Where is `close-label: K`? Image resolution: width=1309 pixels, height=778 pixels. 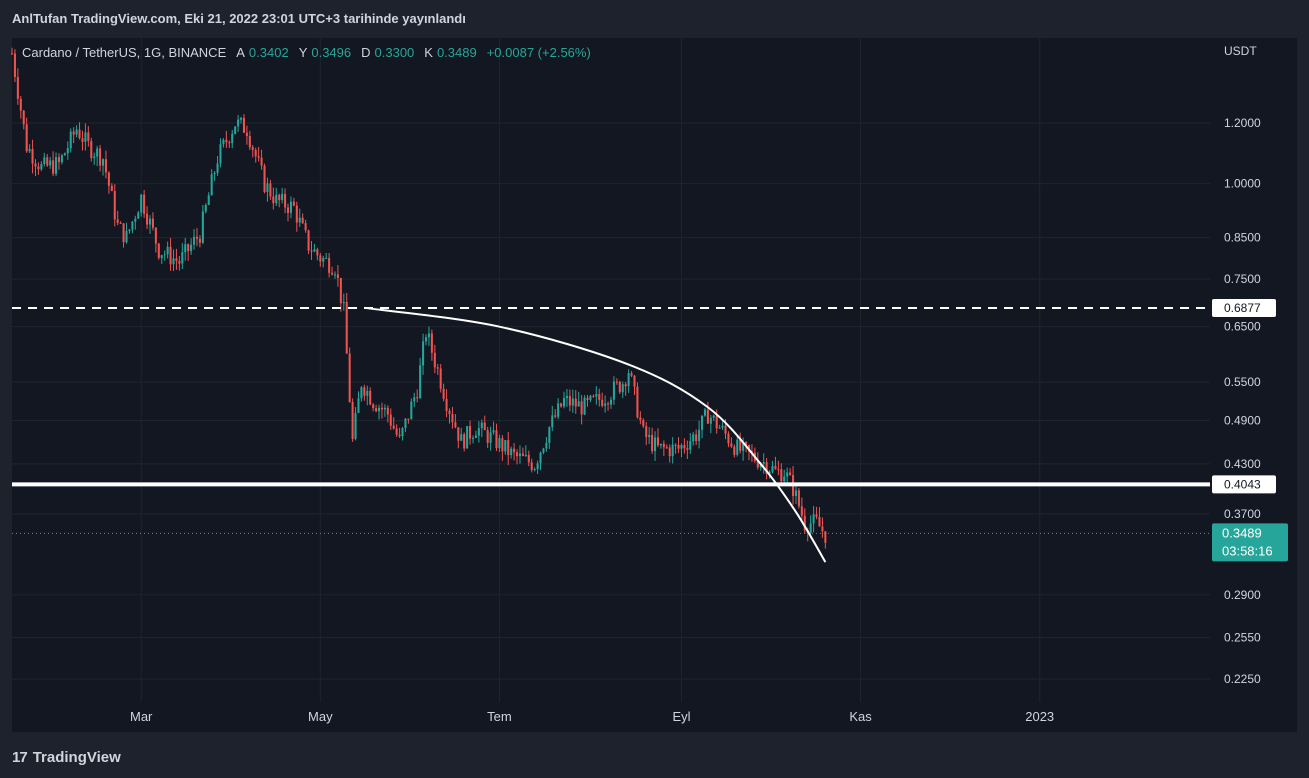
close-label: K is located at coordinates (428, 52).